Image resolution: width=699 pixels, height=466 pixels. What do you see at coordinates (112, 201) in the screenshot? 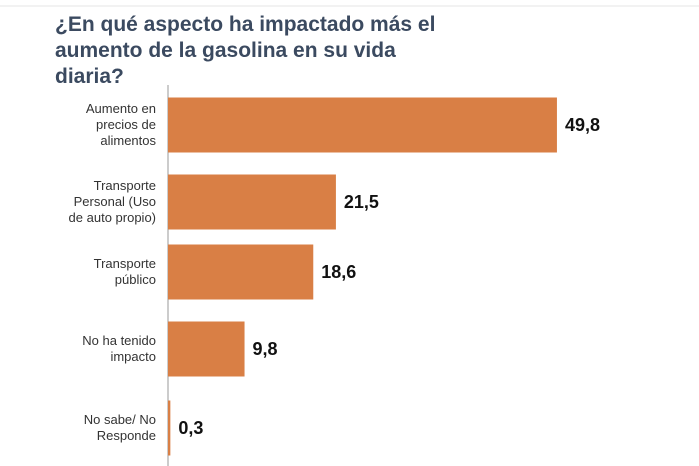
I see `category-label: Transporte Personal (Uso de auto propio)` at bounding box center [112, 201].